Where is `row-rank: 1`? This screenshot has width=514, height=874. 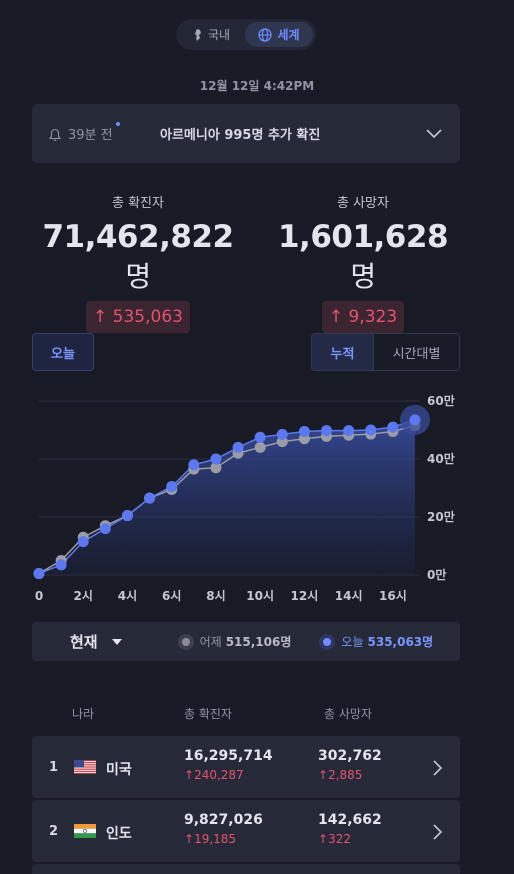
row-rank: 1 is located at coordinates (54, 767).